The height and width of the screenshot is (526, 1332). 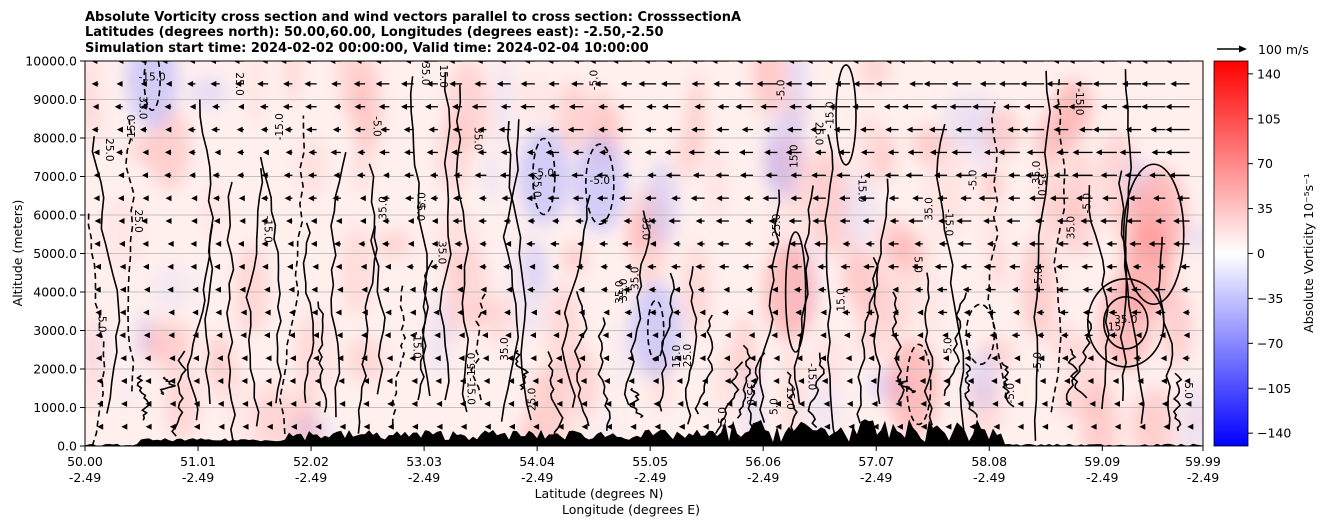 I want to click on x-tick-label-lat: 58.08, so click(x=989, y=461).